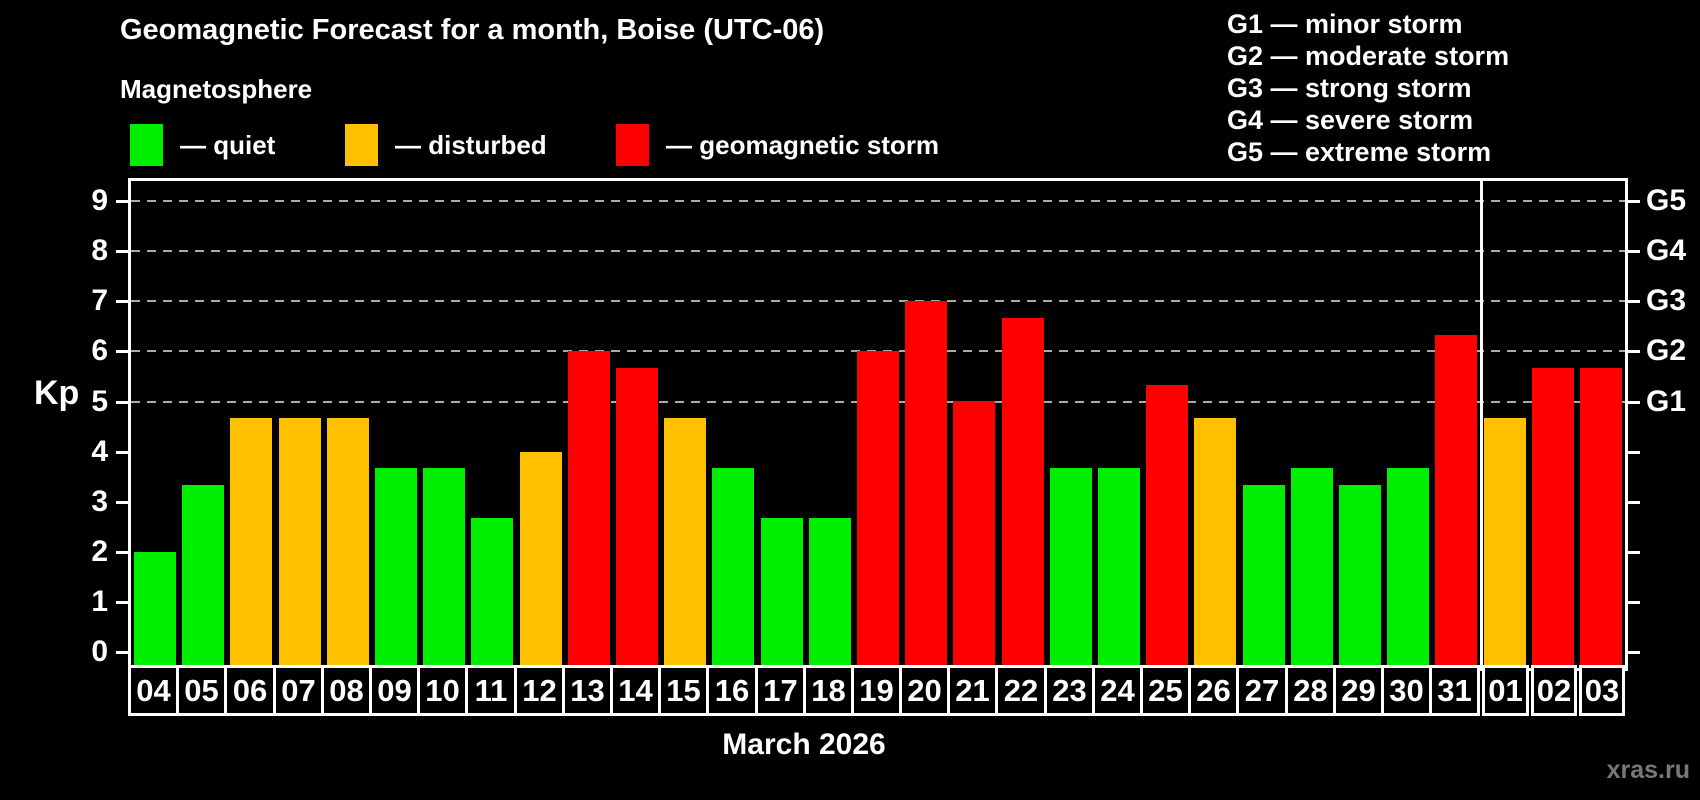  Describe the element at coordinates (471, 145) in the screenshot. I see `legend-label-disturbed: — disturbed` at that location.